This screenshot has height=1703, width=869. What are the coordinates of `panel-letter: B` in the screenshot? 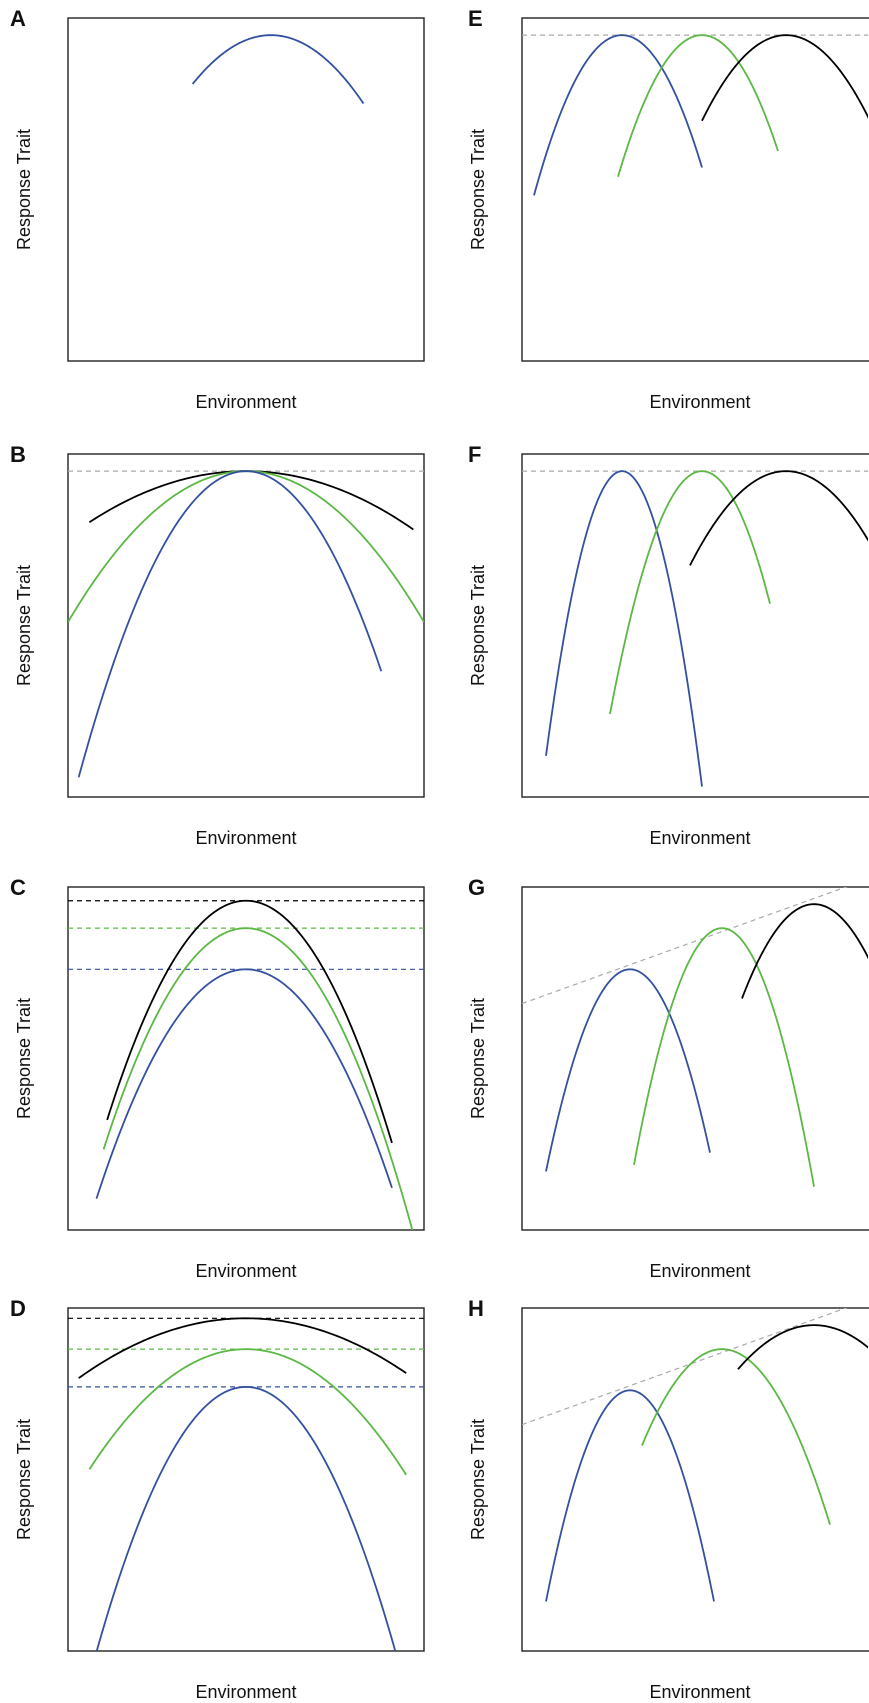 It's located at (18, 454).